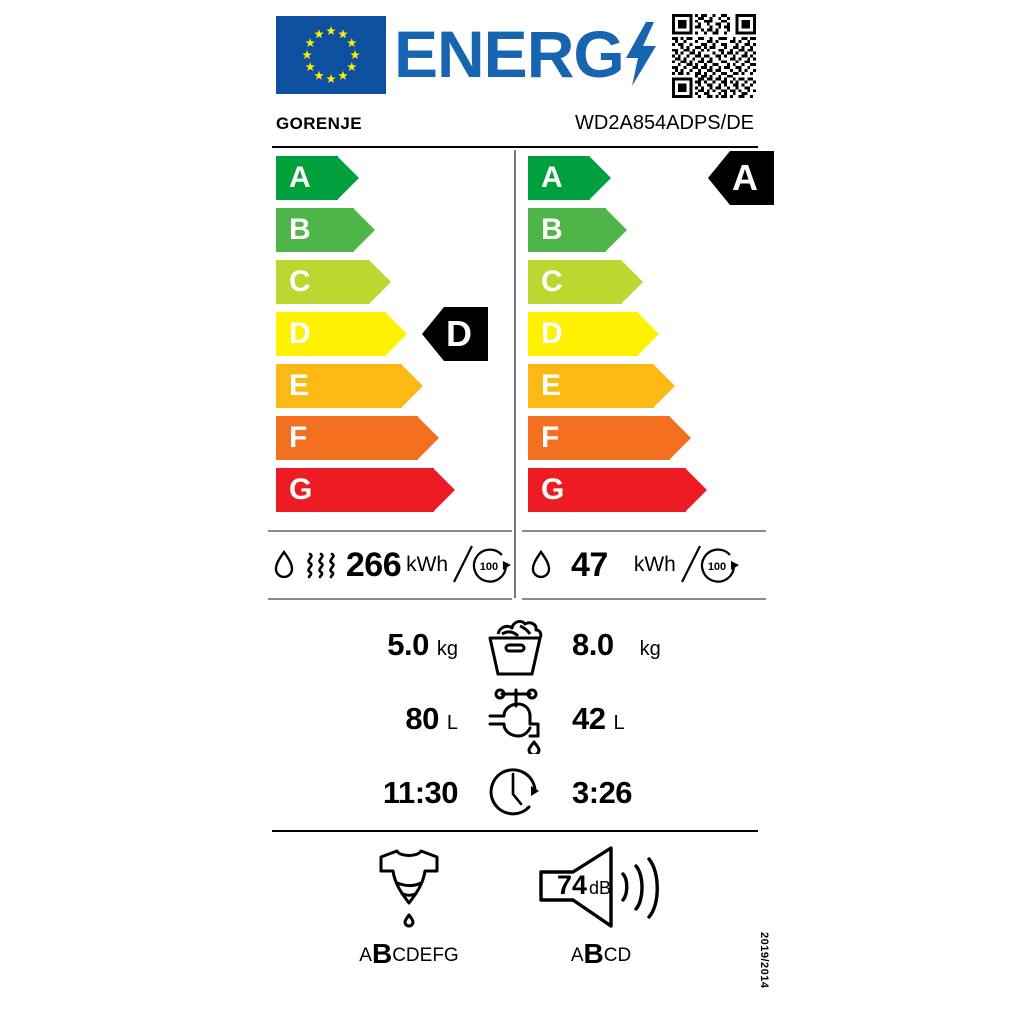 This screenshot has height=1024, width=1024. I want to click on water-right: 42 L, so click(640, 719).